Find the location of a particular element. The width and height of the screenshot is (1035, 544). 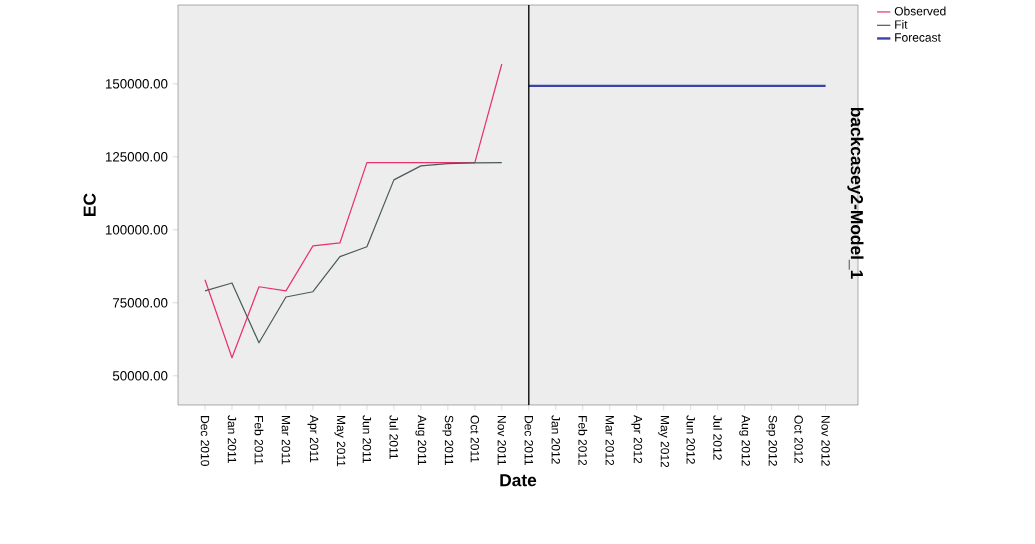

x-tick-label: Jan 2011 is located at coordinates (232, 439).